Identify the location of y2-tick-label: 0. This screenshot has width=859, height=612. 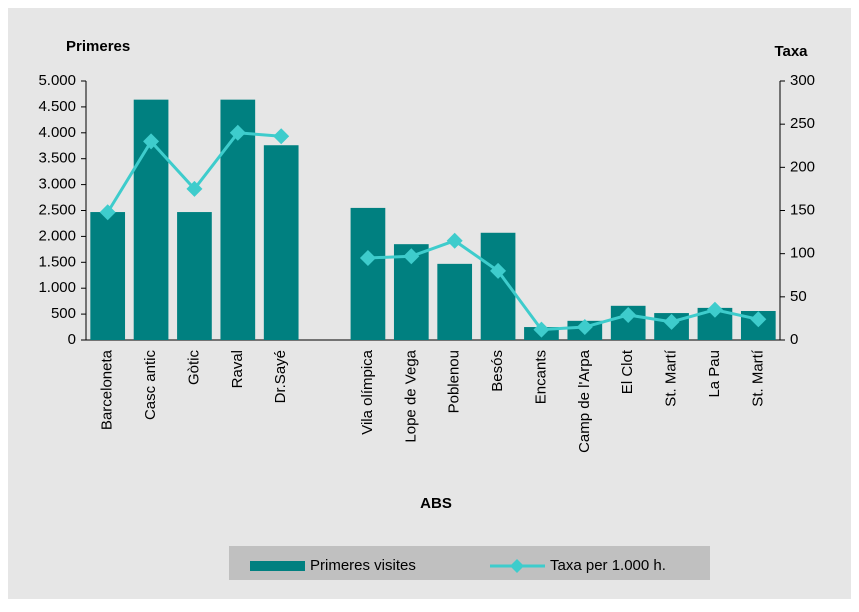
(794, 339).